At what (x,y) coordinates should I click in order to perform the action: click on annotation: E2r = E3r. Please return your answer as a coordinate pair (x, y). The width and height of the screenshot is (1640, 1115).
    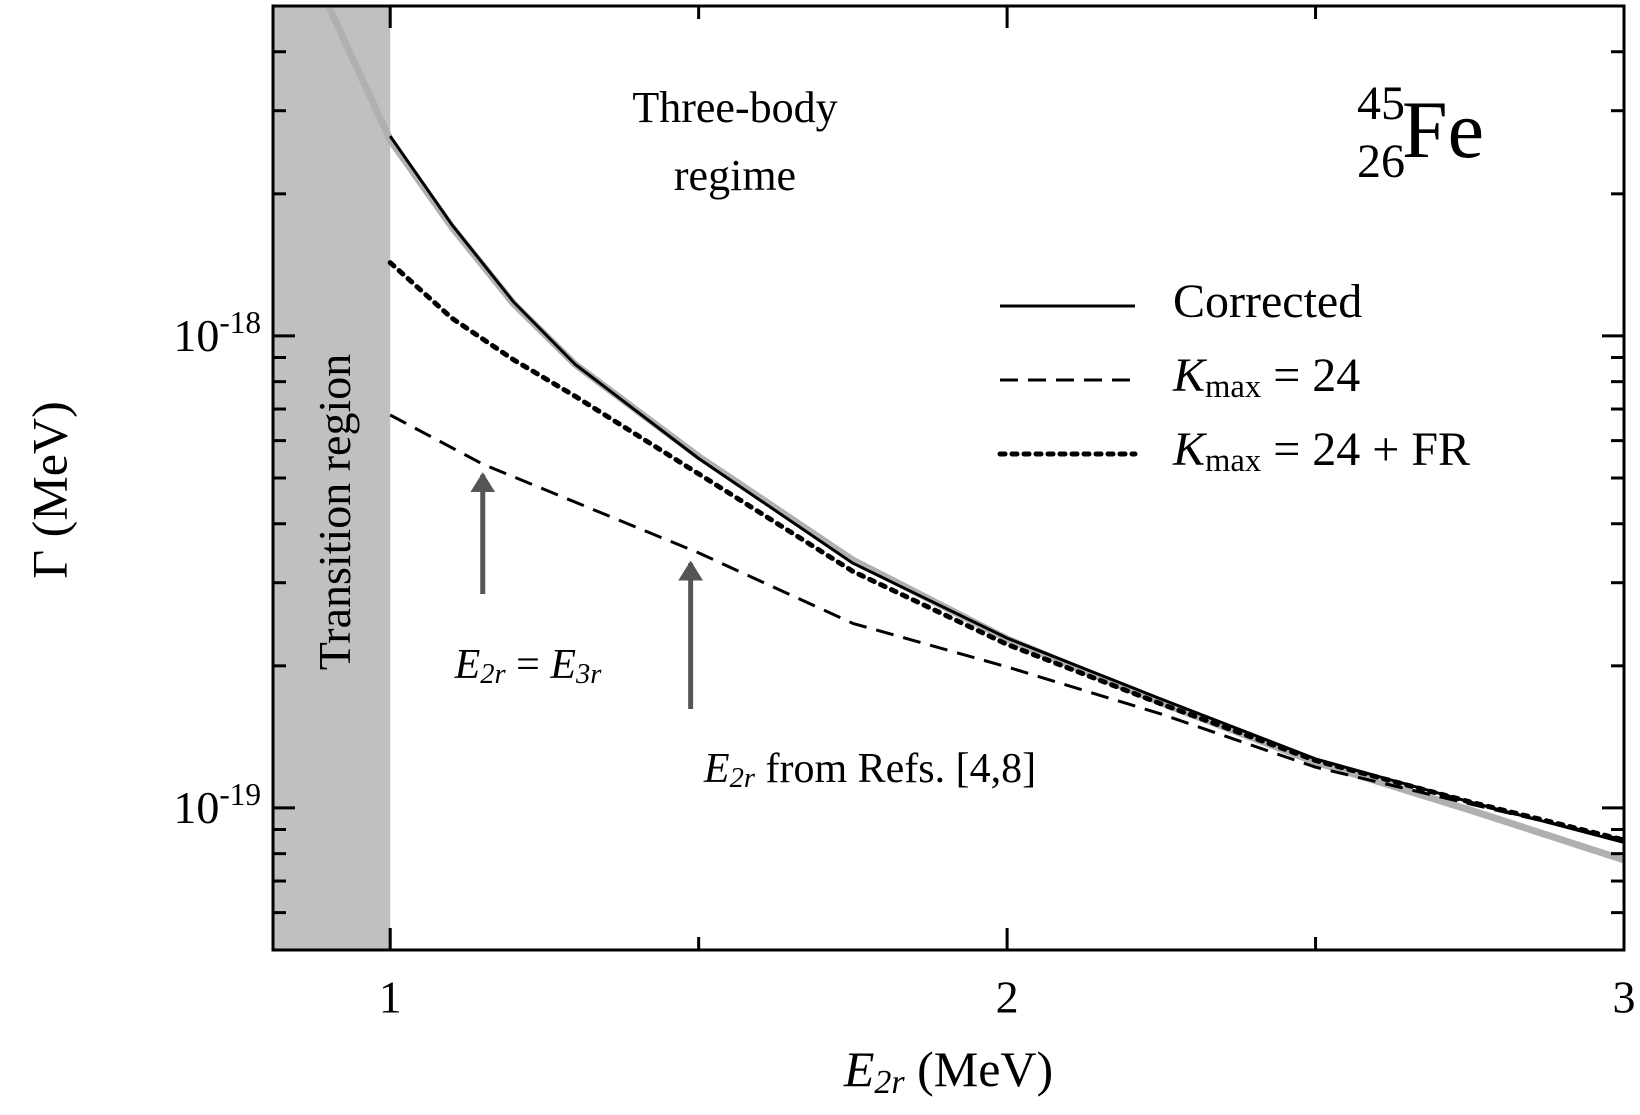
    Looking at the image, I should click on (528, 666).